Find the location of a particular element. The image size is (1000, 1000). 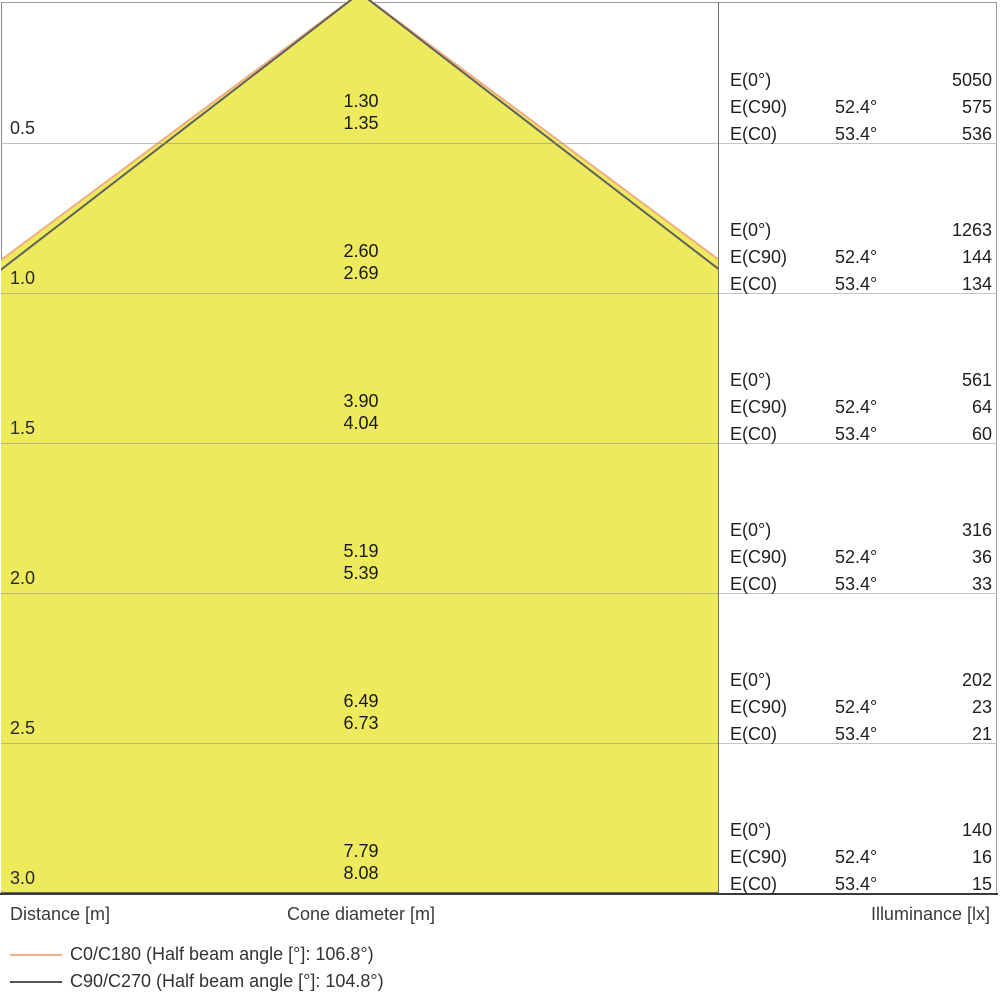

legend-entry-c0: C0/C180 (Half beam angle [°]: 106.8°) is located at coordinates (192, 954).